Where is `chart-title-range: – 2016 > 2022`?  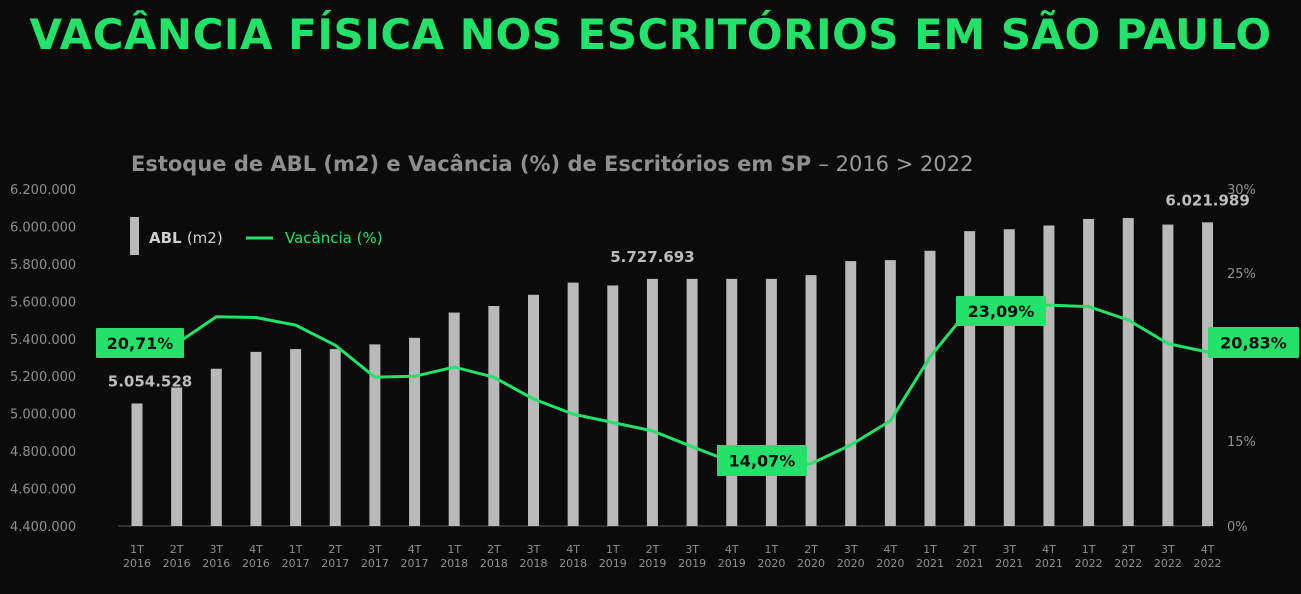
chart-title-range: – 2016 > 2022 is located at coordinates (896, 164).